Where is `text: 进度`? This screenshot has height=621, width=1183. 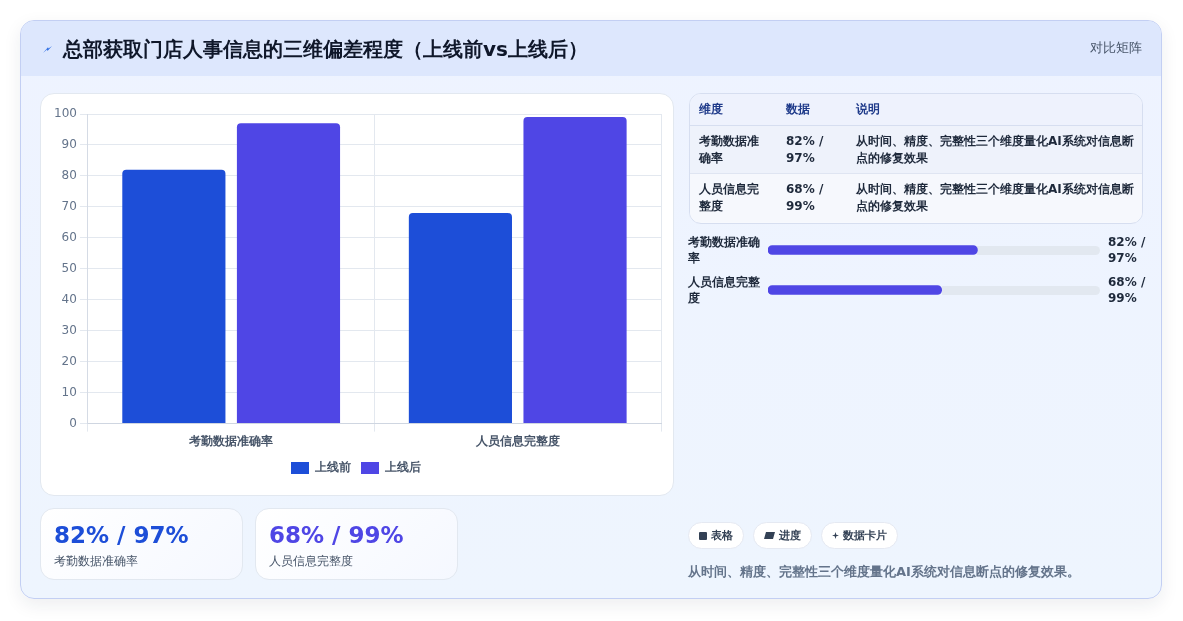 text: 进度 is located at coordinates (790, 535).